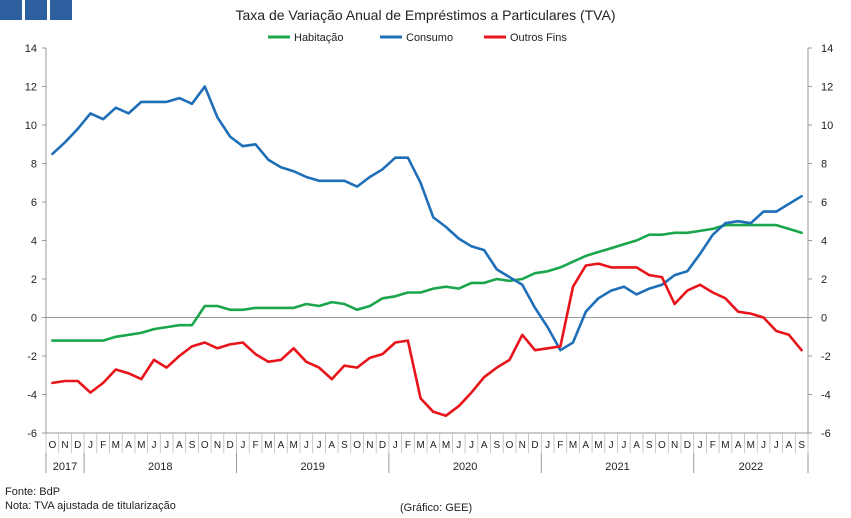 The image size is (851, 518). Describe the element at coordinates (32, 357) in the screenshot. I see `y-tick-label: -2` at that location.